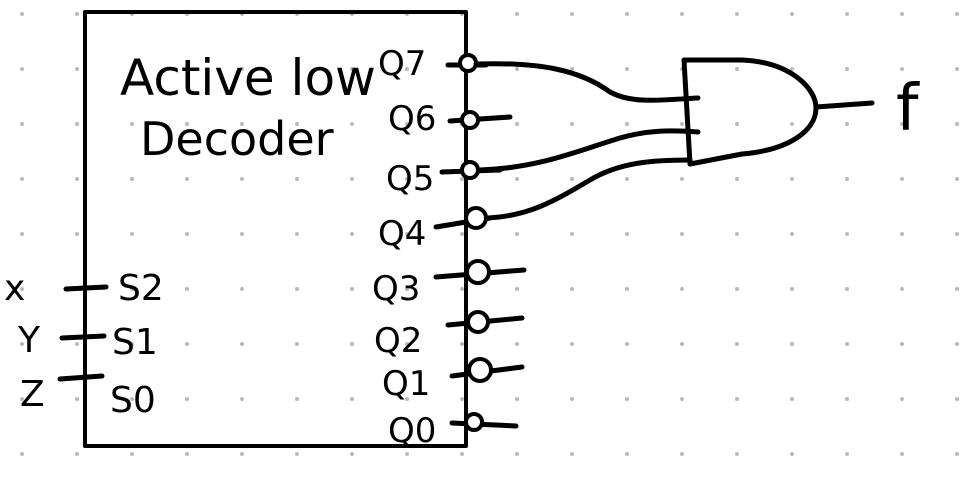  What do you see at coordinates (141, 288) in the screenshot?
I see `input-pin-label: S2` at bounding box center [141, 288].